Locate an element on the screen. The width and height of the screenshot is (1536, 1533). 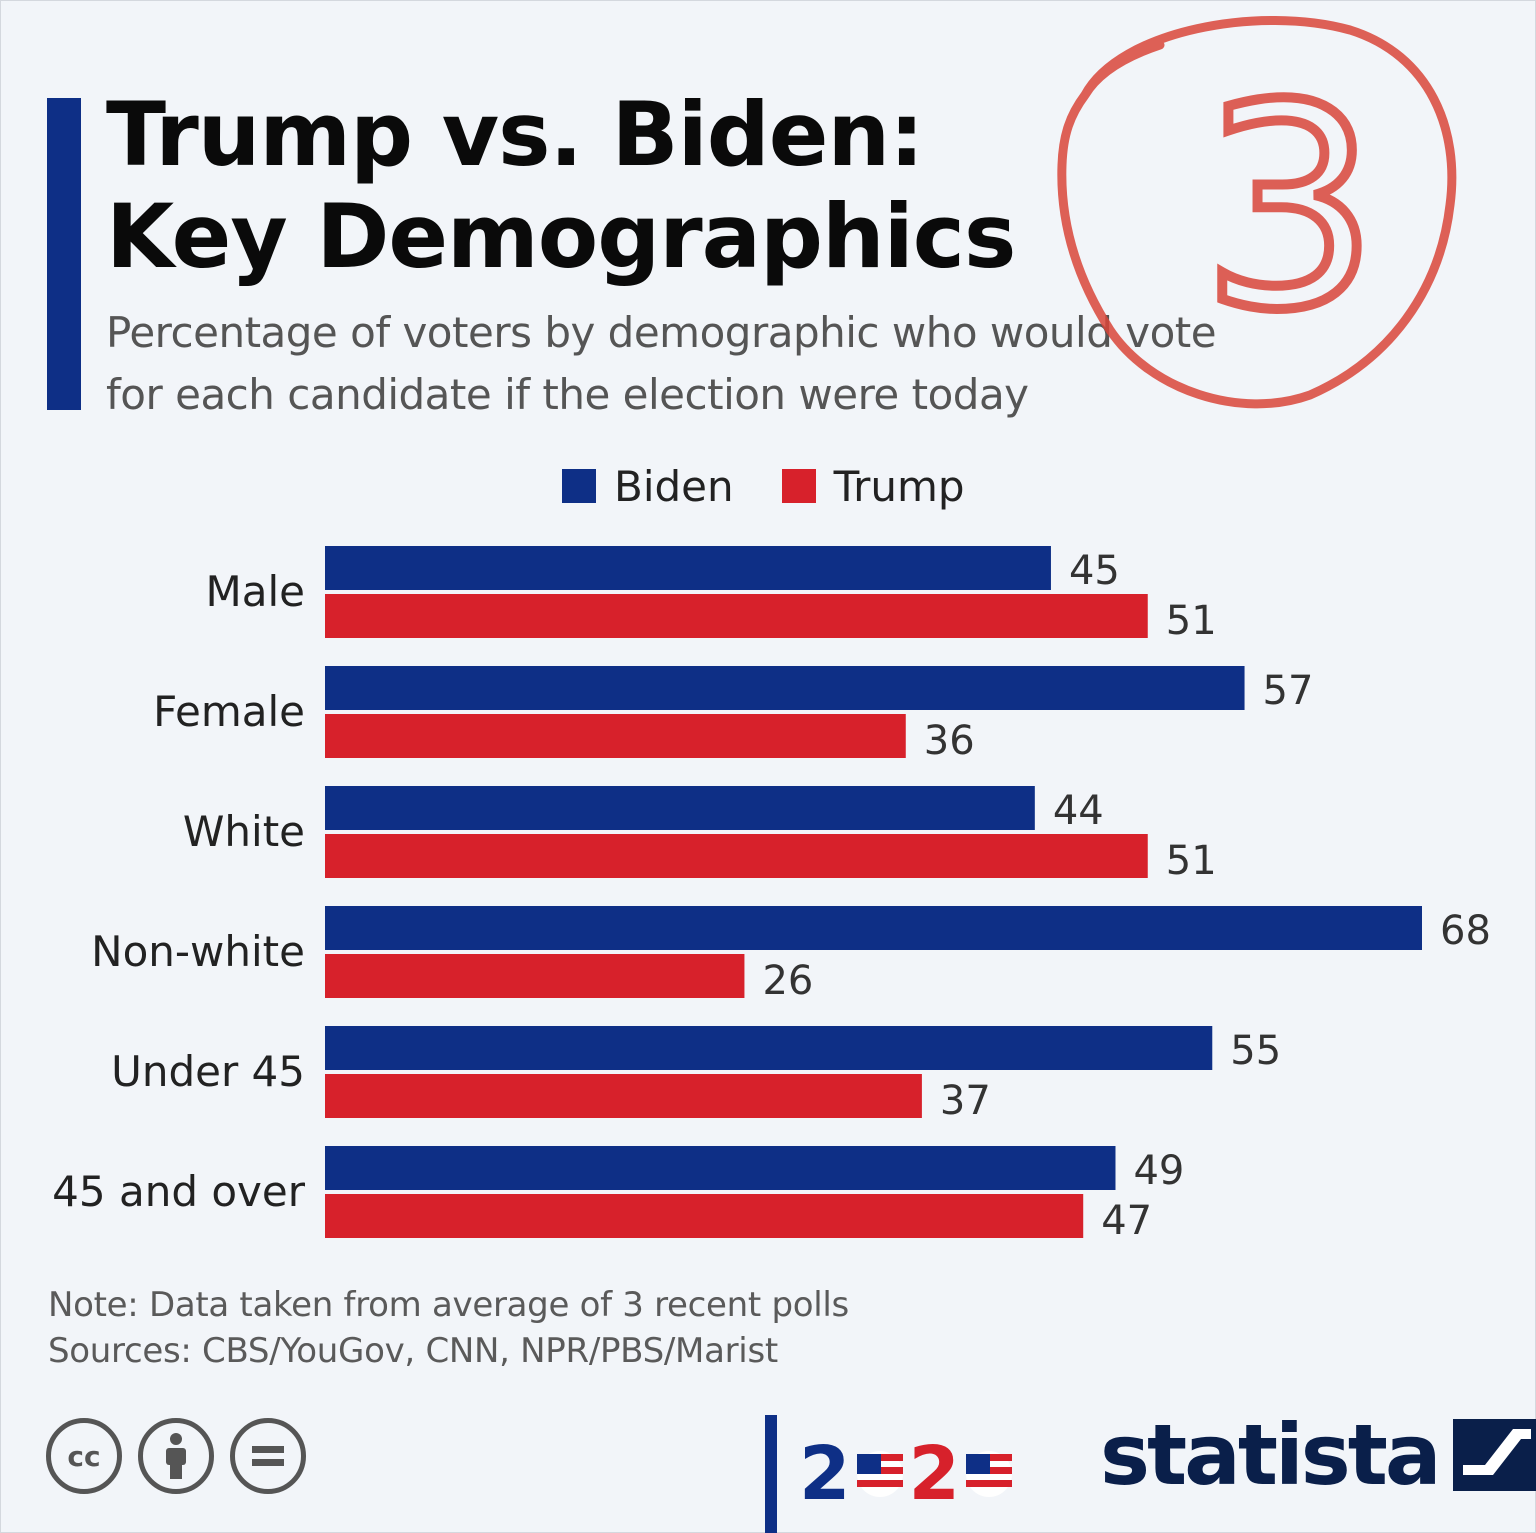
annotation-circle is located at coordinates (1257, 212).